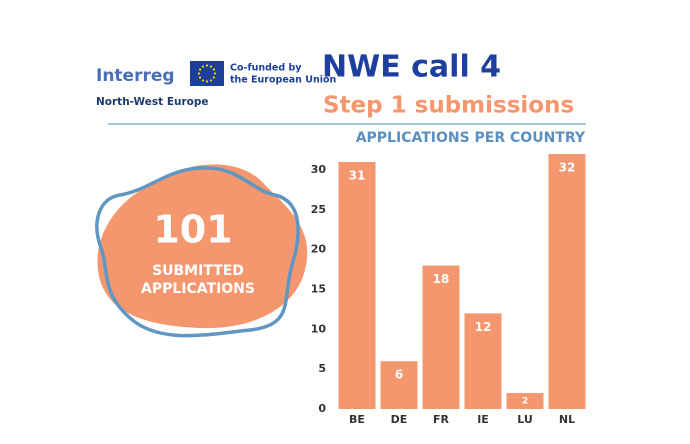  What do you see at coordinates (483, 327) in the screenshot?
I see `value-label: 12` at bounding box center [483, 327].